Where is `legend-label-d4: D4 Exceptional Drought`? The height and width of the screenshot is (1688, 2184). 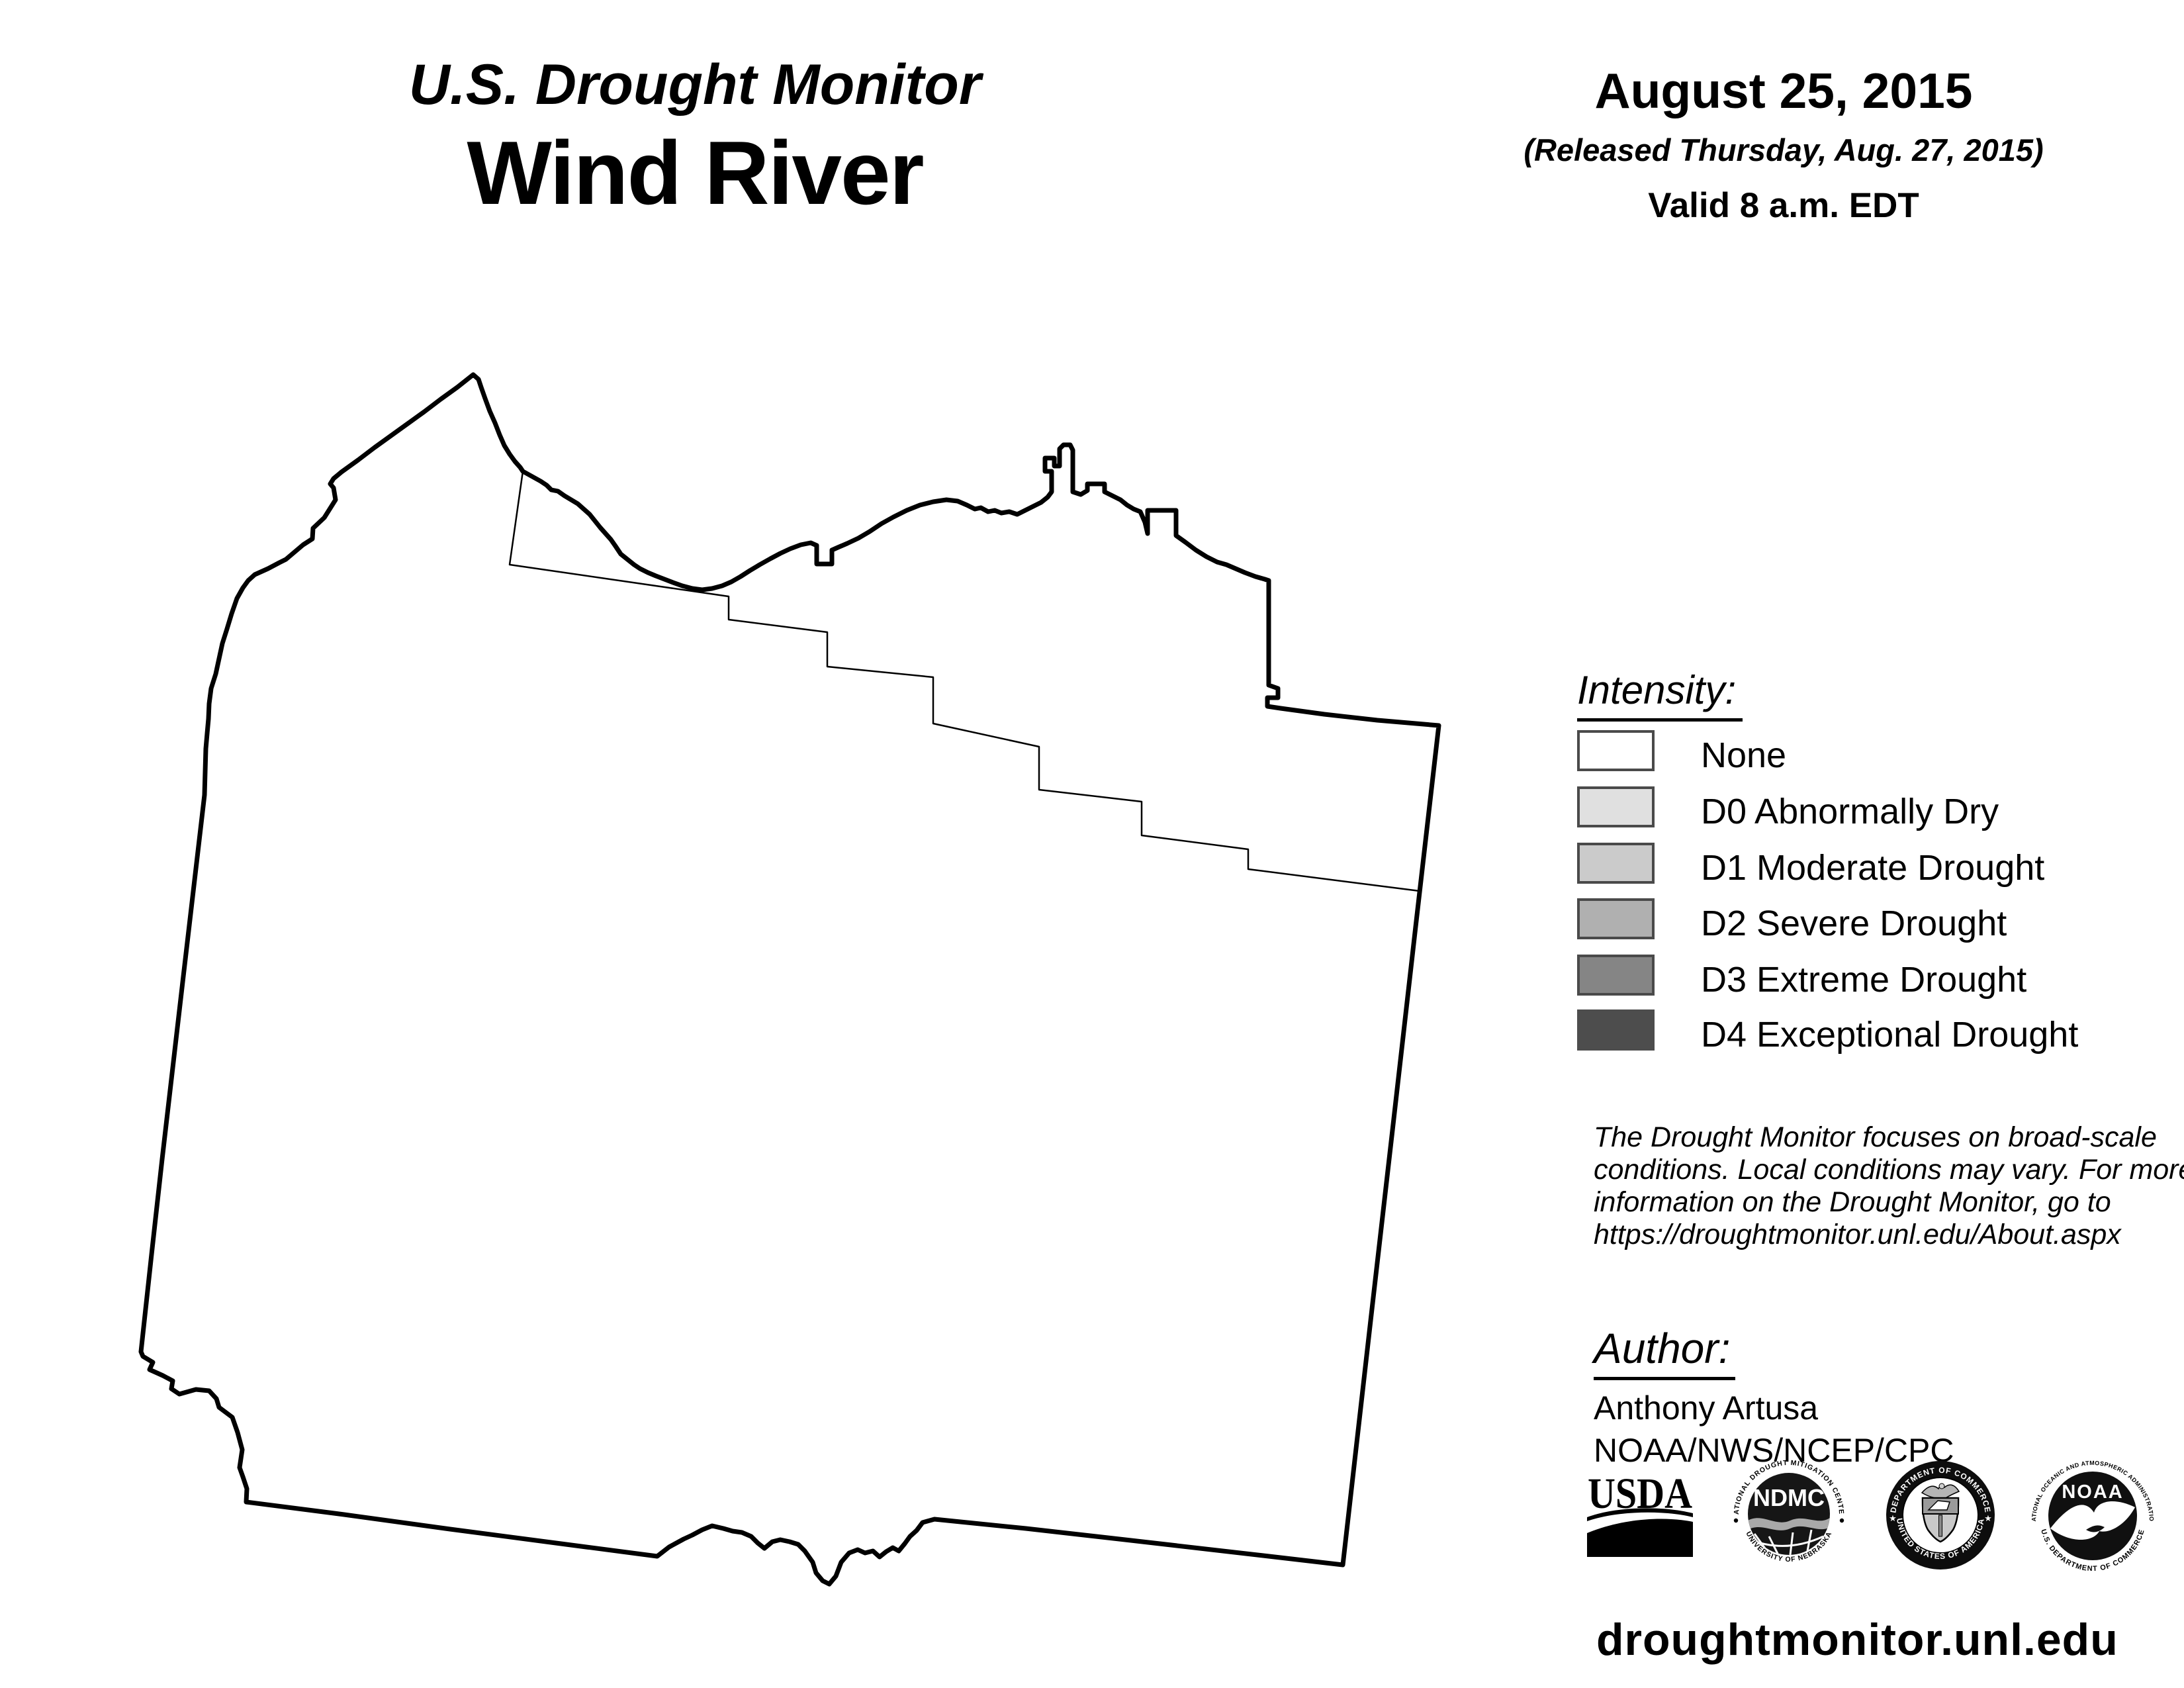 legend-label-d4: D4 Exceptional Drought is located at coordinates (1890, 1035).